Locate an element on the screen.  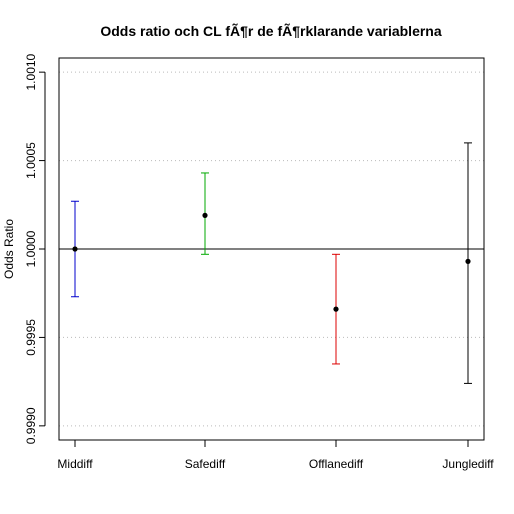
point-estimates is located at coordinates (271, 262).